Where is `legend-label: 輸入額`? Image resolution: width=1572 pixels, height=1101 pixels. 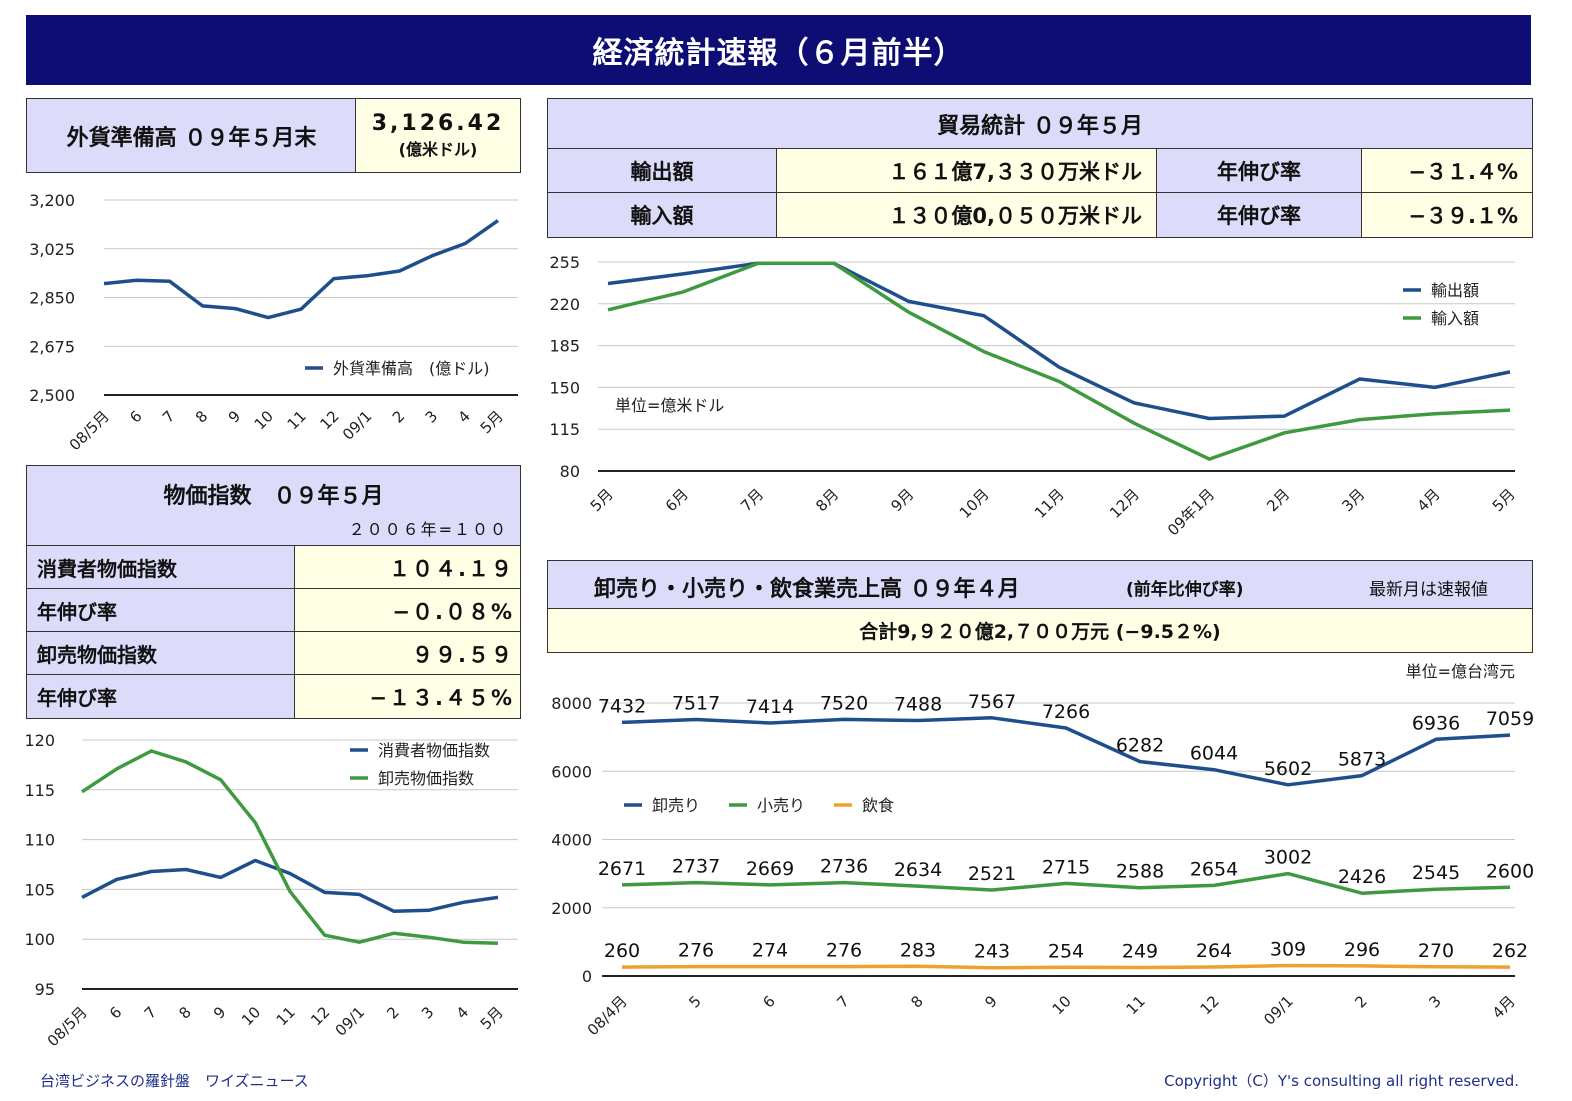 legend-label: 輸入額 is located at coordinates (1455, 318).